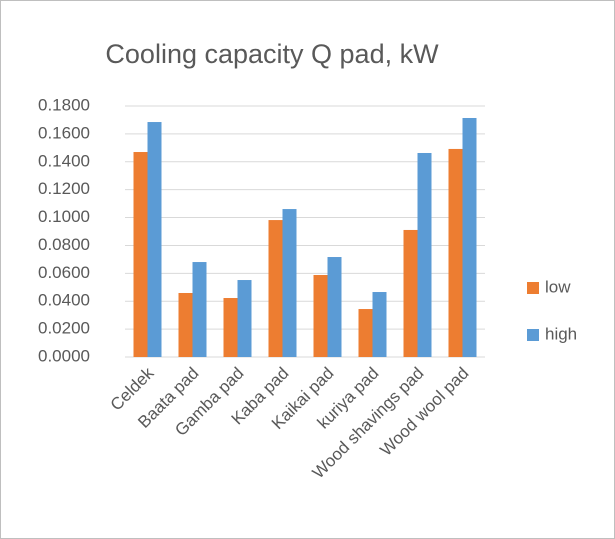 The height and width of the screenshot is (539, 615). Describe the element at coordinates (64, 216) in the screenshot. I see `y-tick-label: 0.1000` at that location.